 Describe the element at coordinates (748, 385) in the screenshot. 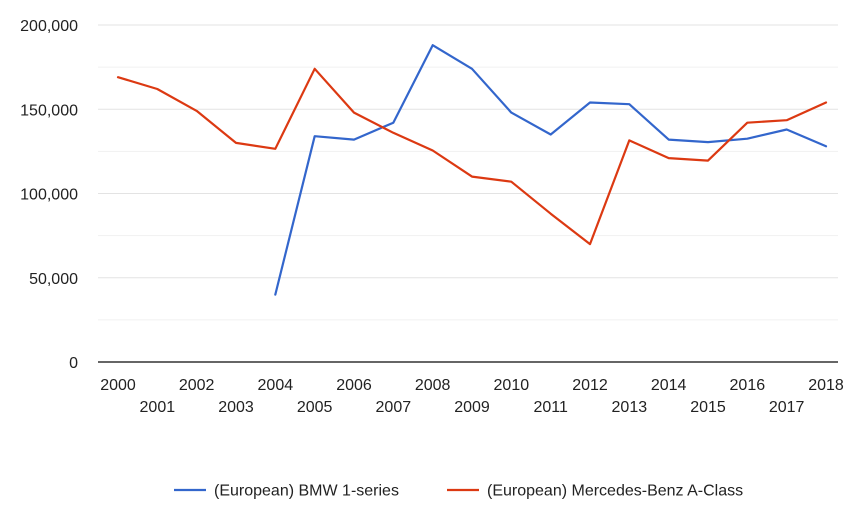

I see `x-tick-label: 2016` at that location.